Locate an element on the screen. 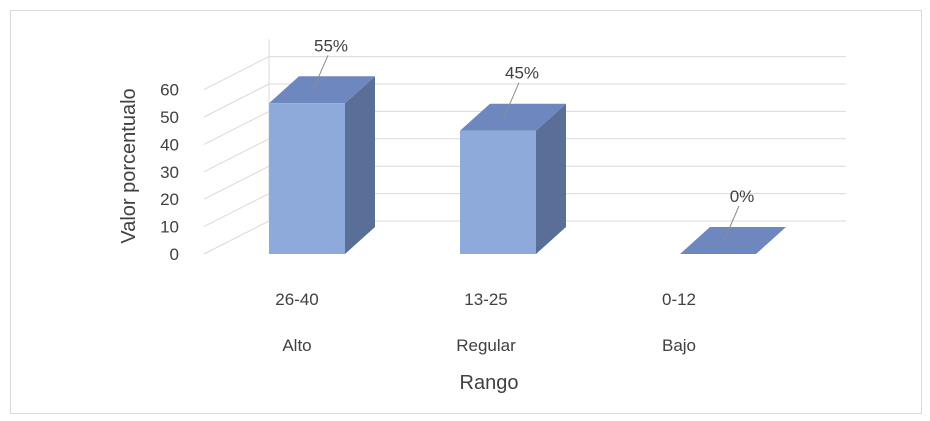 Image resolution: width=930 pixels, height=421 pixels. x-group-label: Bajo is located at coordinates (679, 345).